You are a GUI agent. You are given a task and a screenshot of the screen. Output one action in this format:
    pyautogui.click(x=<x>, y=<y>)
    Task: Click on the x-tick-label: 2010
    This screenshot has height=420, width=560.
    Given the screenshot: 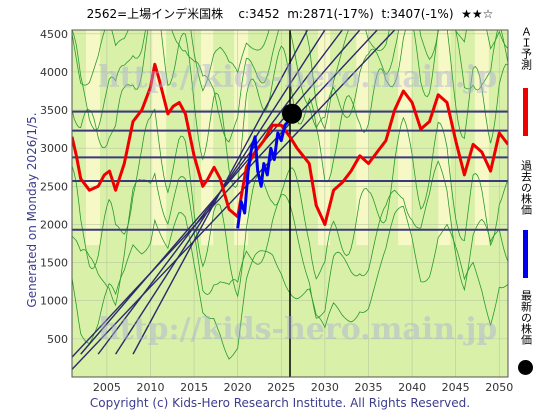 What is the action you would take?
    pyautogui.click(x=150, y=387)
    